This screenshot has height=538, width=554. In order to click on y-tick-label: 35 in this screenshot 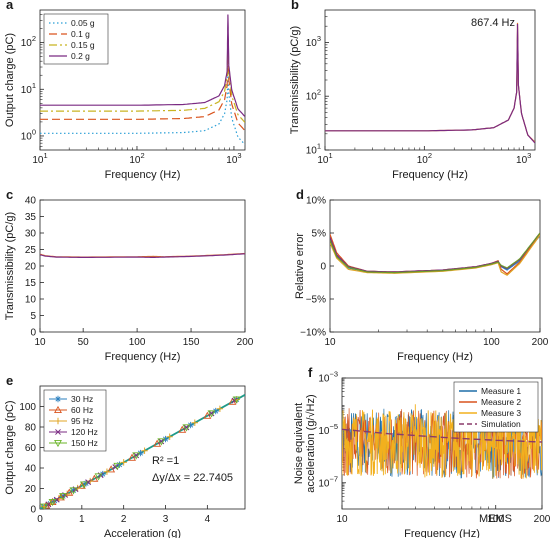, I will do `click(31, 217)`.